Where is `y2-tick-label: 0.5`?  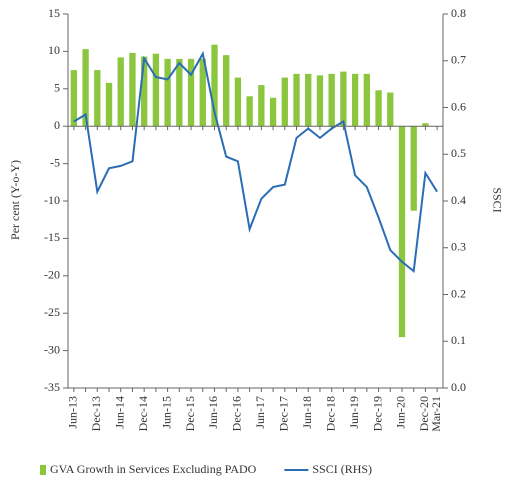
y2-tick-label: 0.5 is located at coordinates (458, 153).